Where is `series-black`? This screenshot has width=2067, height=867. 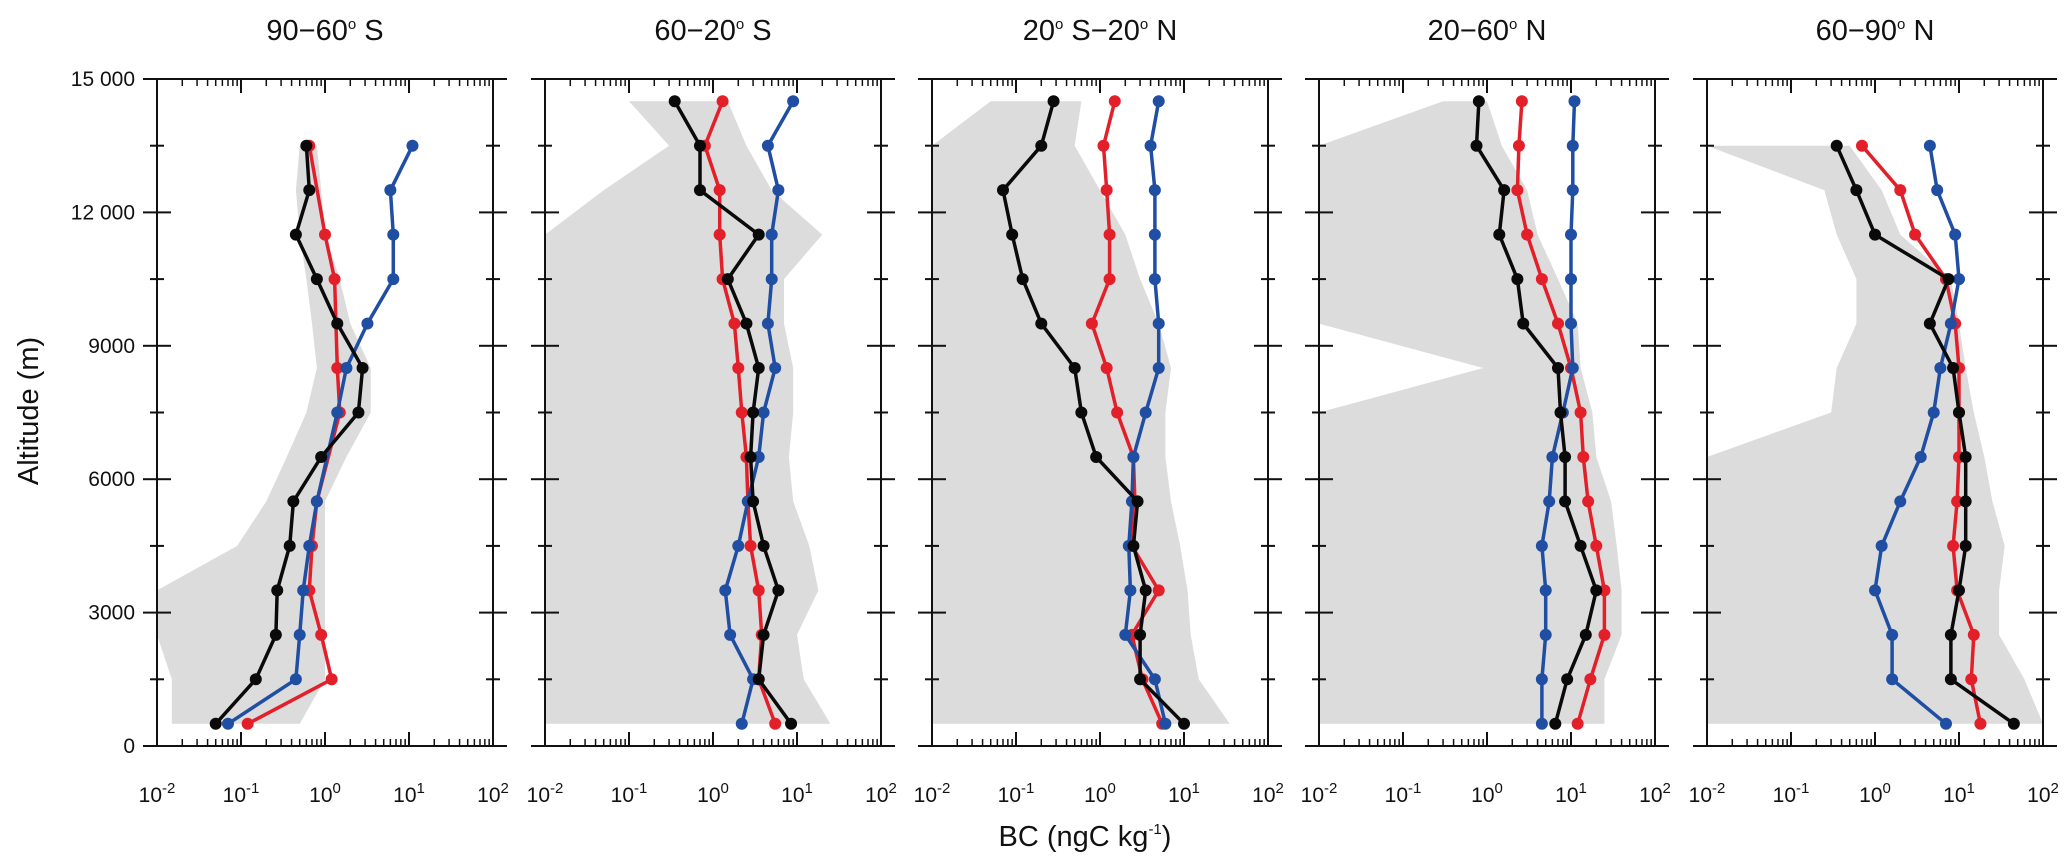
series-black is located at coordinates (1536, 412).